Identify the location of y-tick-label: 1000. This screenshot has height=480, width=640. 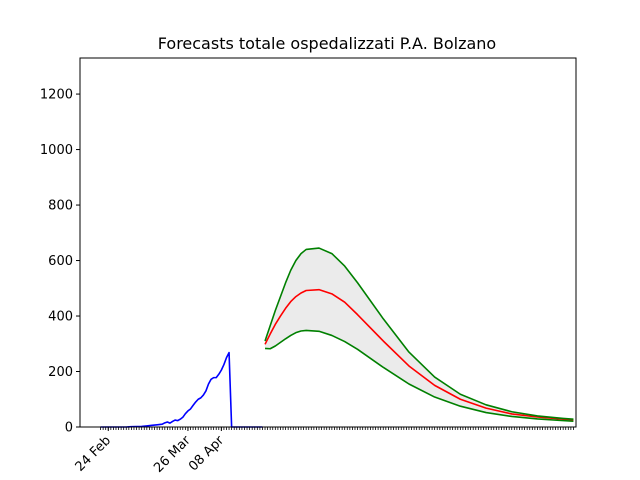
(56, 150).